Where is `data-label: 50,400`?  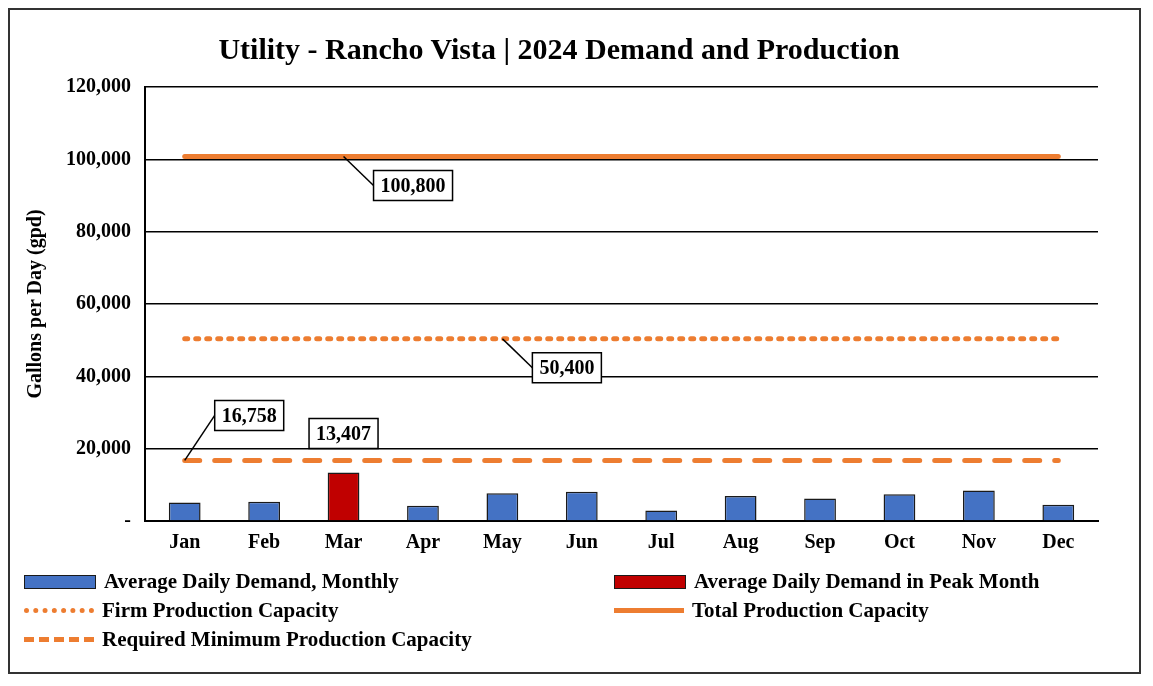 data-label: 50,400 is located at coordinates (567, 366).